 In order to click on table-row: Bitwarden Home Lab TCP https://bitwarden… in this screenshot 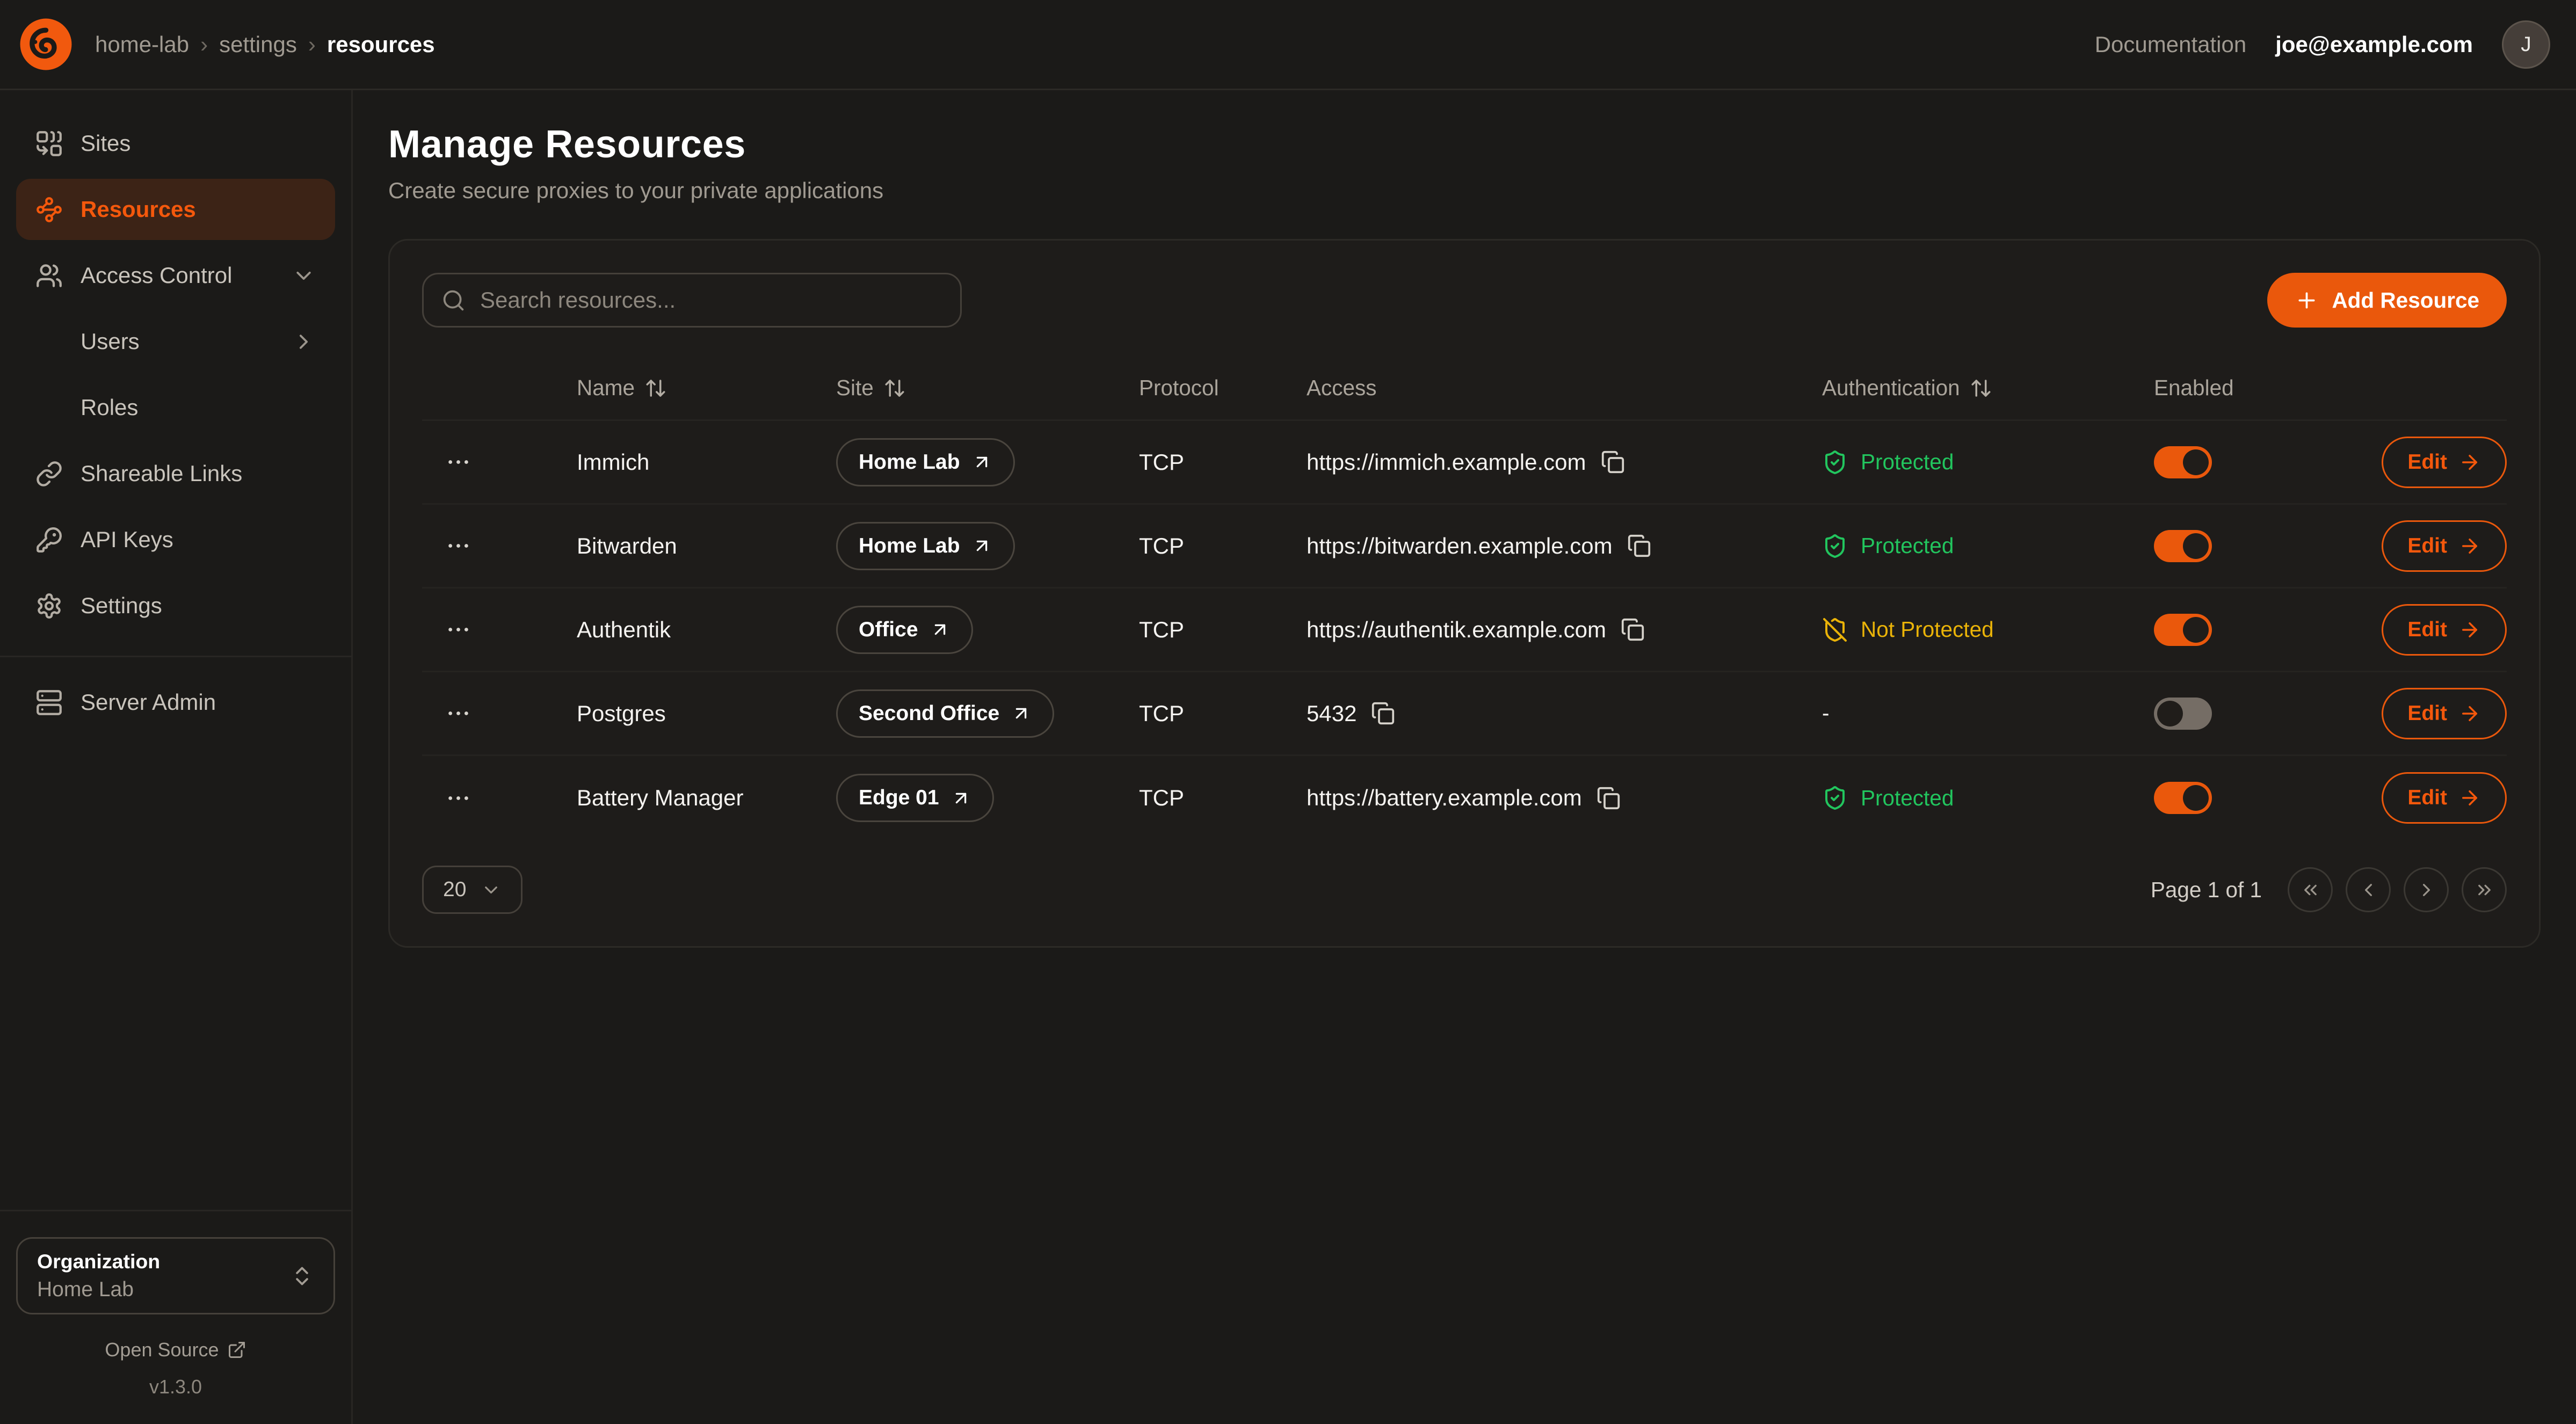, I will do `click(1464, 547)`.